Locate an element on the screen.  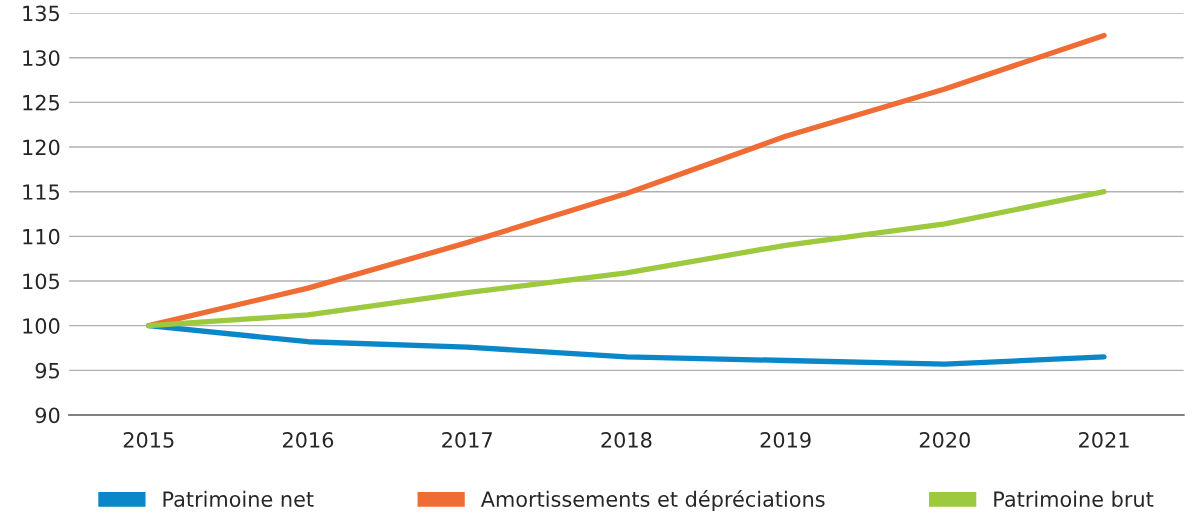
y-tick-label: 120 is located at coordinates (41, 147).